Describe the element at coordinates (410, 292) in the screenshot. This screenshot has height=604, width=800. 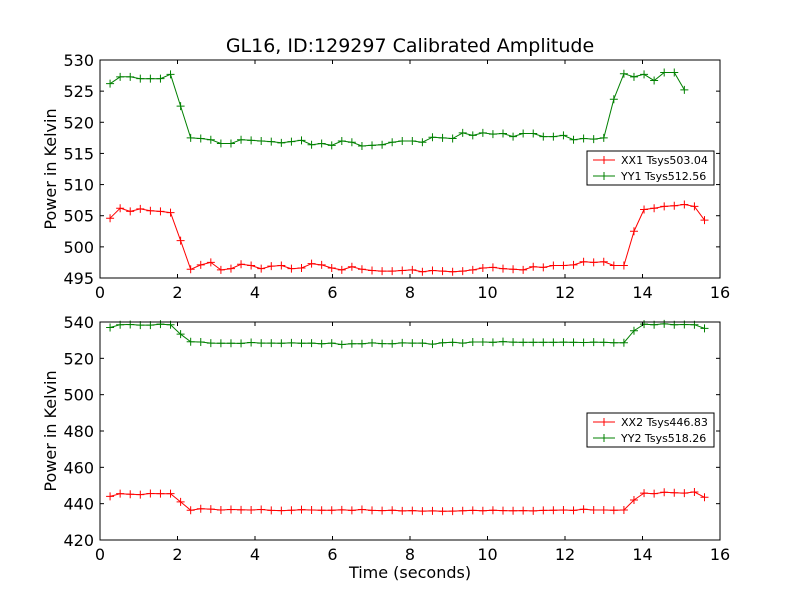
I see `x-tick-label: 8` at that location.